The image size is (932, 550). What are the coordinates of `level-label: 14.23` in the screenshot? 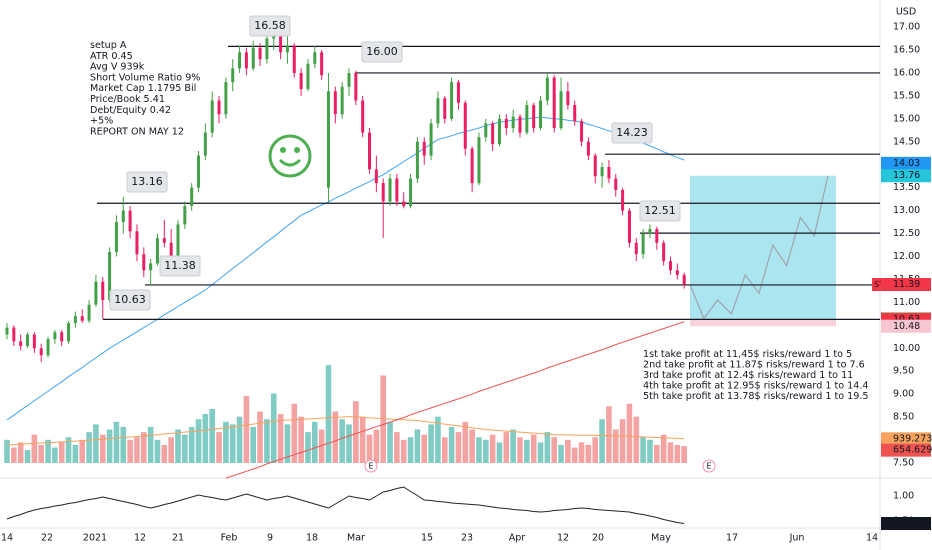 It's located at (632, 132).